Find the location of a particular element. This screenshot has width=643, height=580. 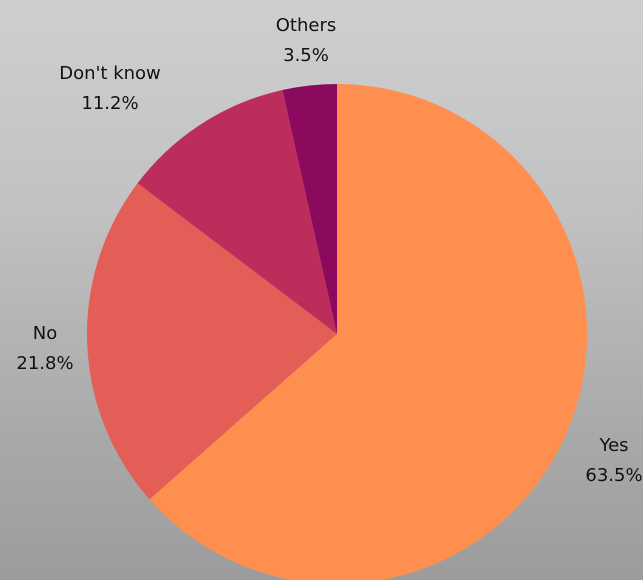

pie-slice-others is located at coordinates (309, 209).